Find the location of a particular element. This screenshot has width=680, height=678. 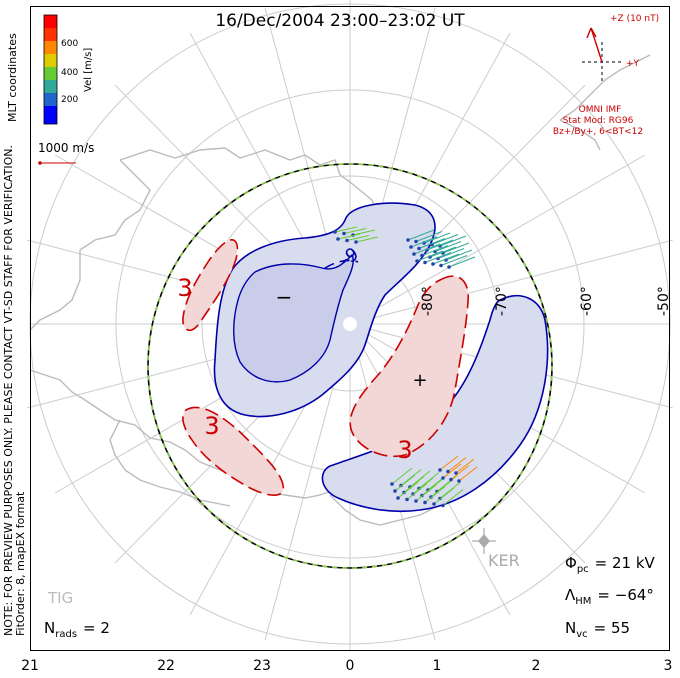

statistics-panel: Nrads = 2 Φpc = 21 kV ΛHM = −64° Nvc = 55 is located at coordinates (350, 597).